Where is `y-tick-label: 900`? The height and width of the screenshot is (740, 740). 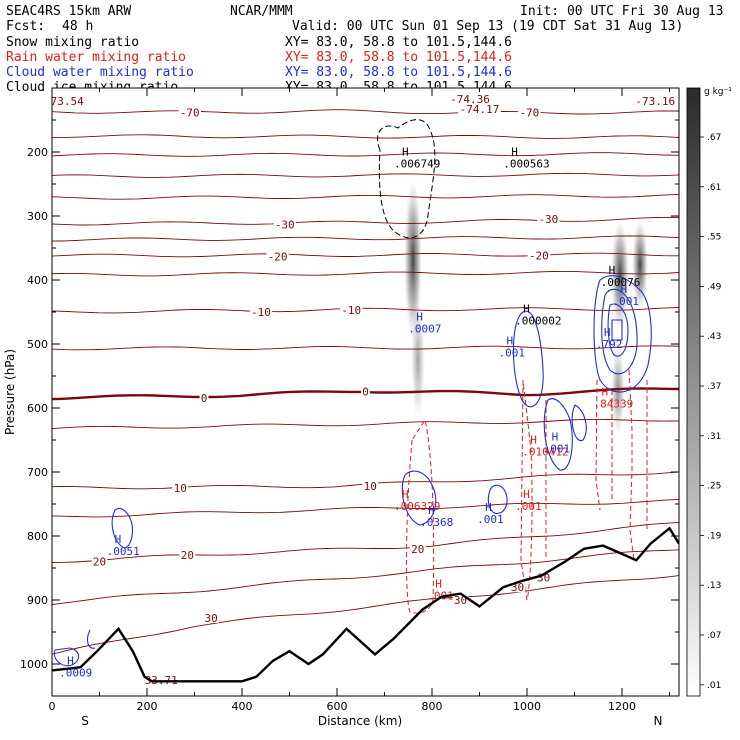 y-tick-label: 900 is located at coordinates (37, 600).